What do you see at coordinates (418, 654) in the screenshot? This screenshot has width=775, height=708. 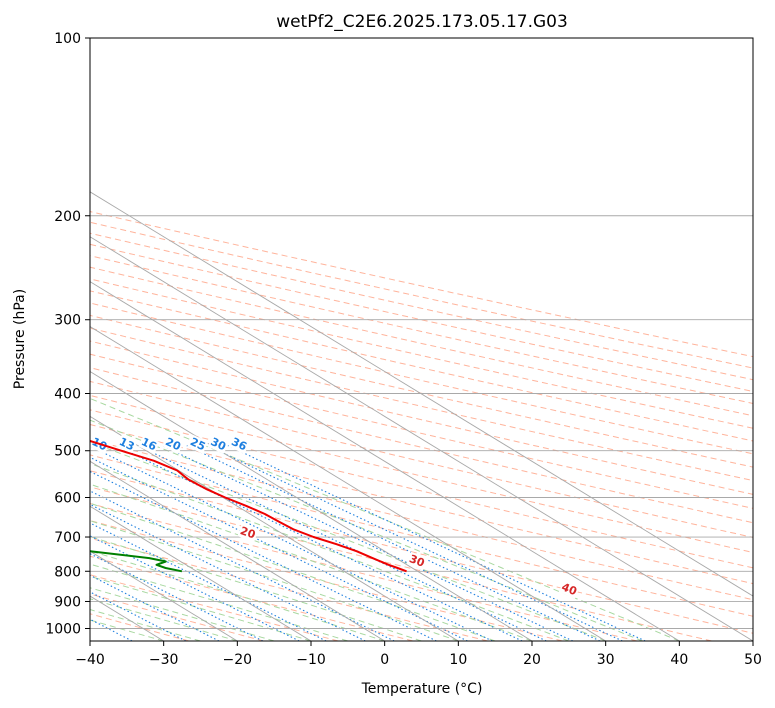 I see `x-axis-ticks: −40 −30 −20 −10 0 10 20 30 40 50` at bounding box center [418, 654].